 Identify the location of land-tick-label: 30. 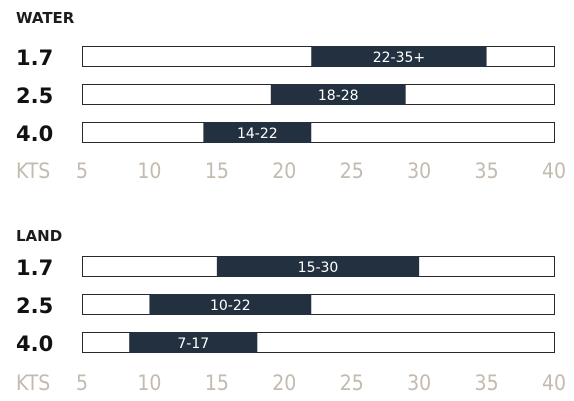
(419, 383).